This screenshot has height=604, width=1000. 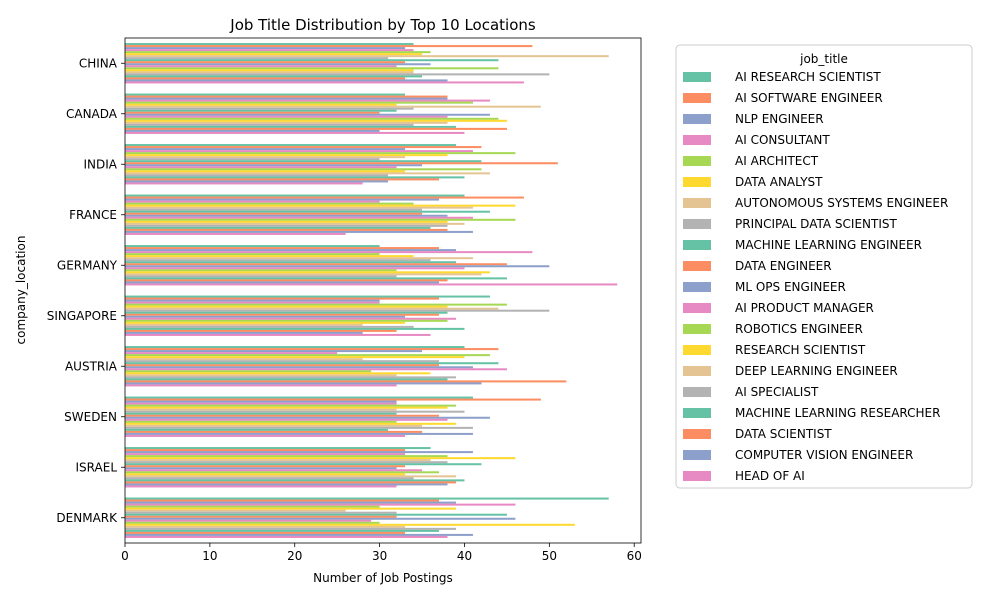 I want to click on legend-entry-label: MACHINE LEARNING RESEARCHER, so click(x=837, y=413).